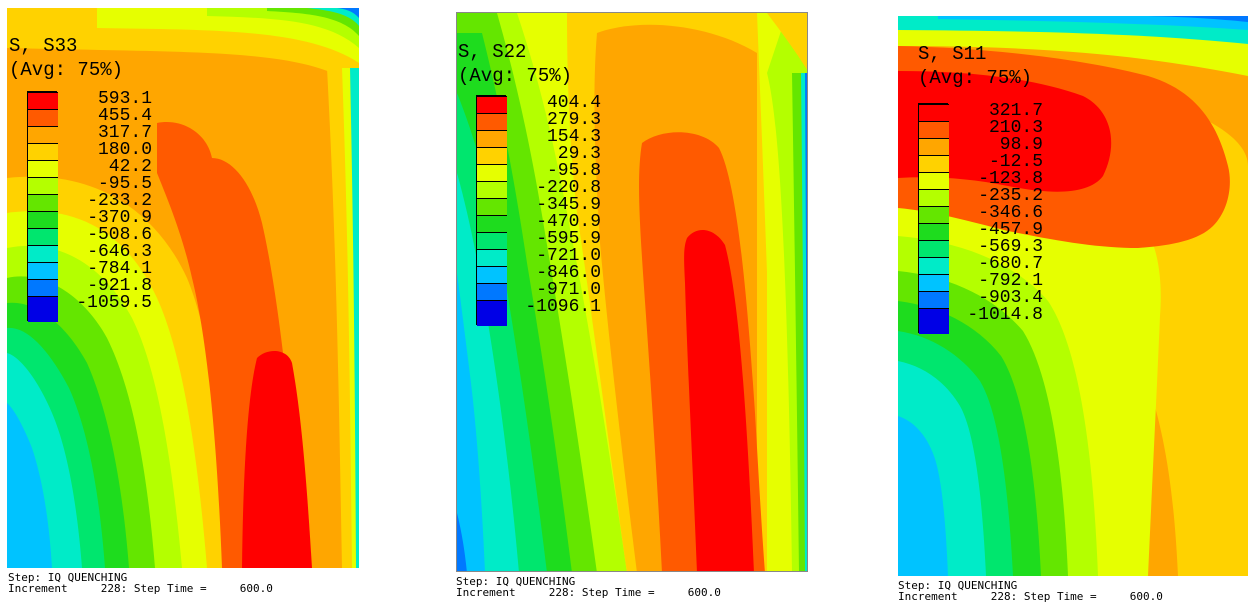 This screenshot has width=1249, height=608. What do you see at coordinates (130, 167) in the screenshot?
I see `legend-value: 42.2` at bounding box center [130, 167].